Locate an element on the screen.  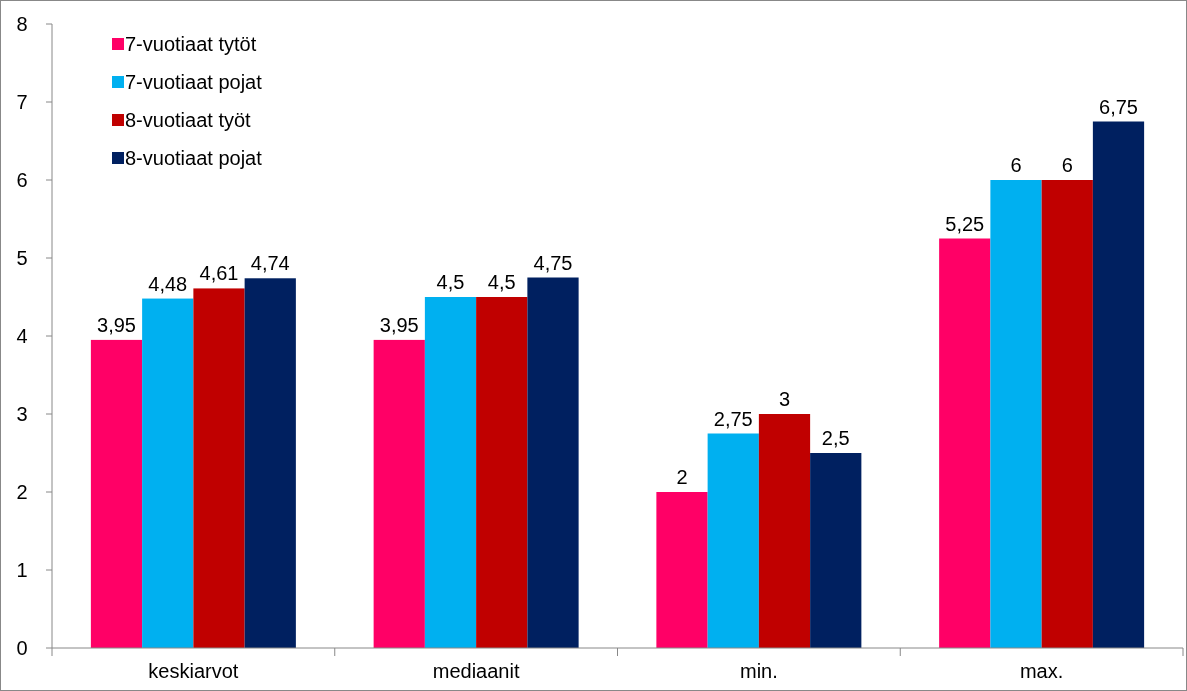
data-label: 5,25 is located at coordinates (965, 223).